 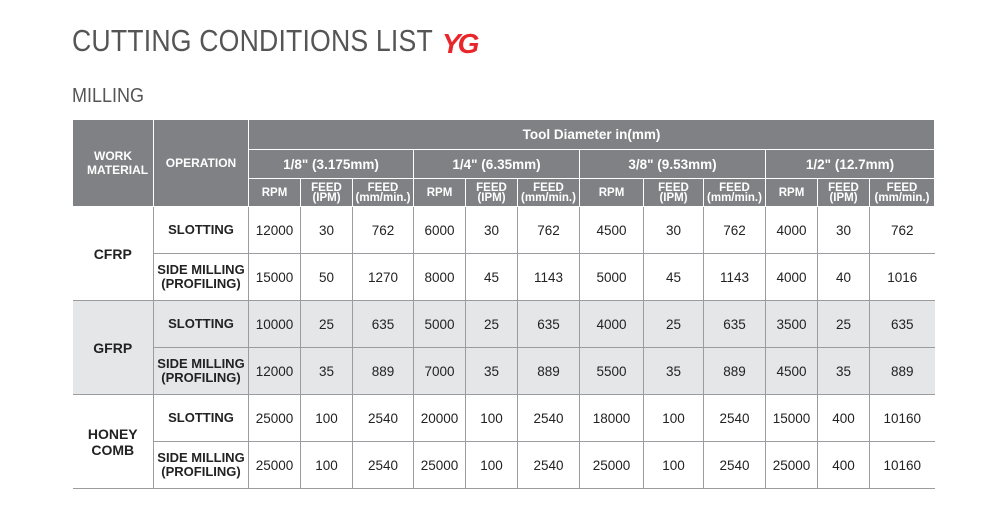 I want to click on feed-ipm-cell: 40, so click(x=843, y=277).